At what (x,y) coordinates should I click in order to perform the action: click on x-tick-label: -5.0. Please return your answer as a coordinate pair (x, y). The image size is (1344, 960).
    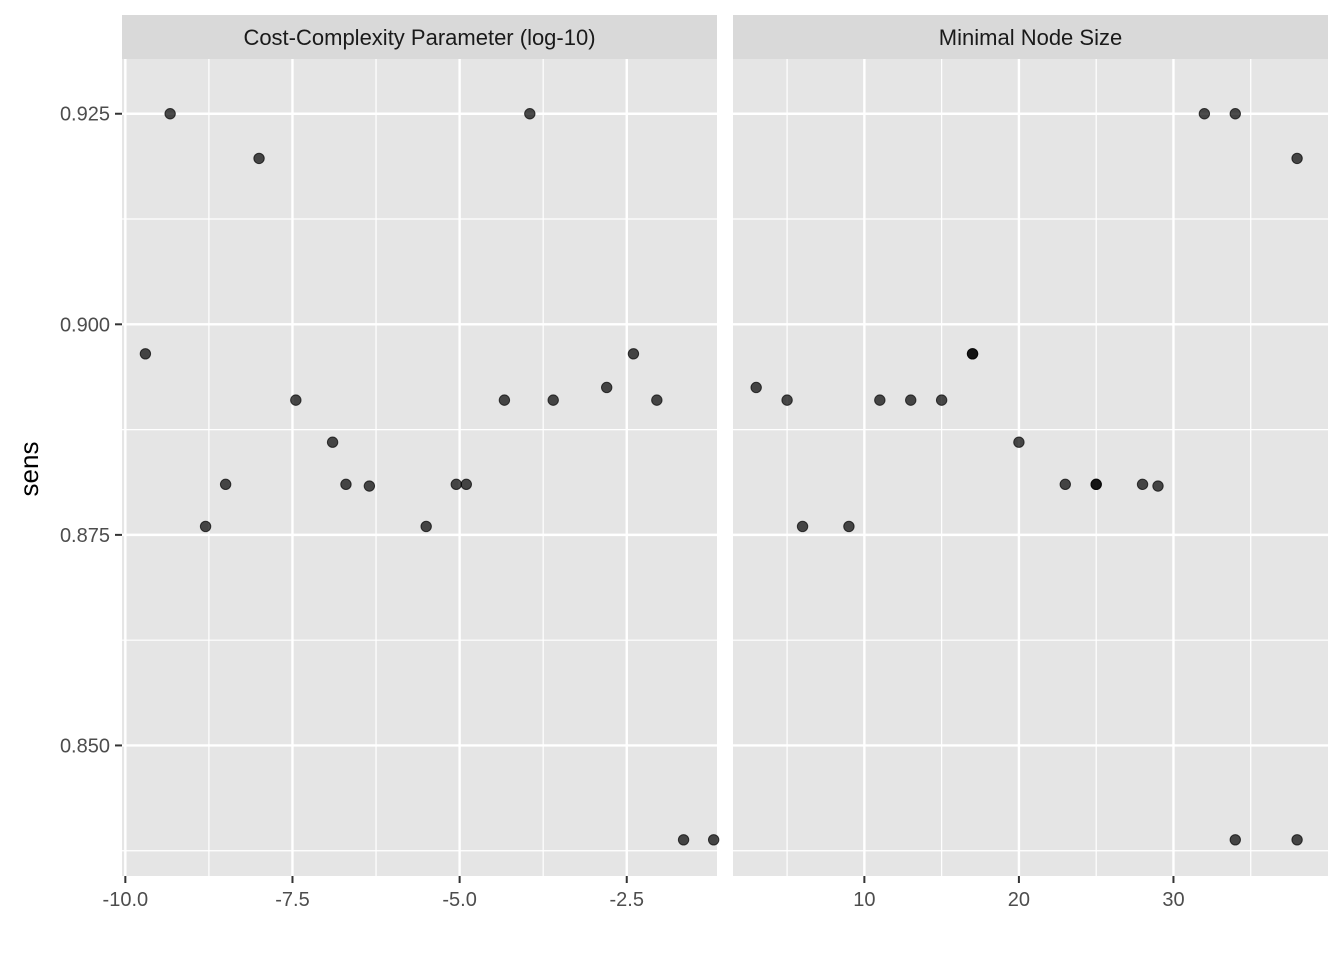
    Looking at the image, I should click on (459, 900).